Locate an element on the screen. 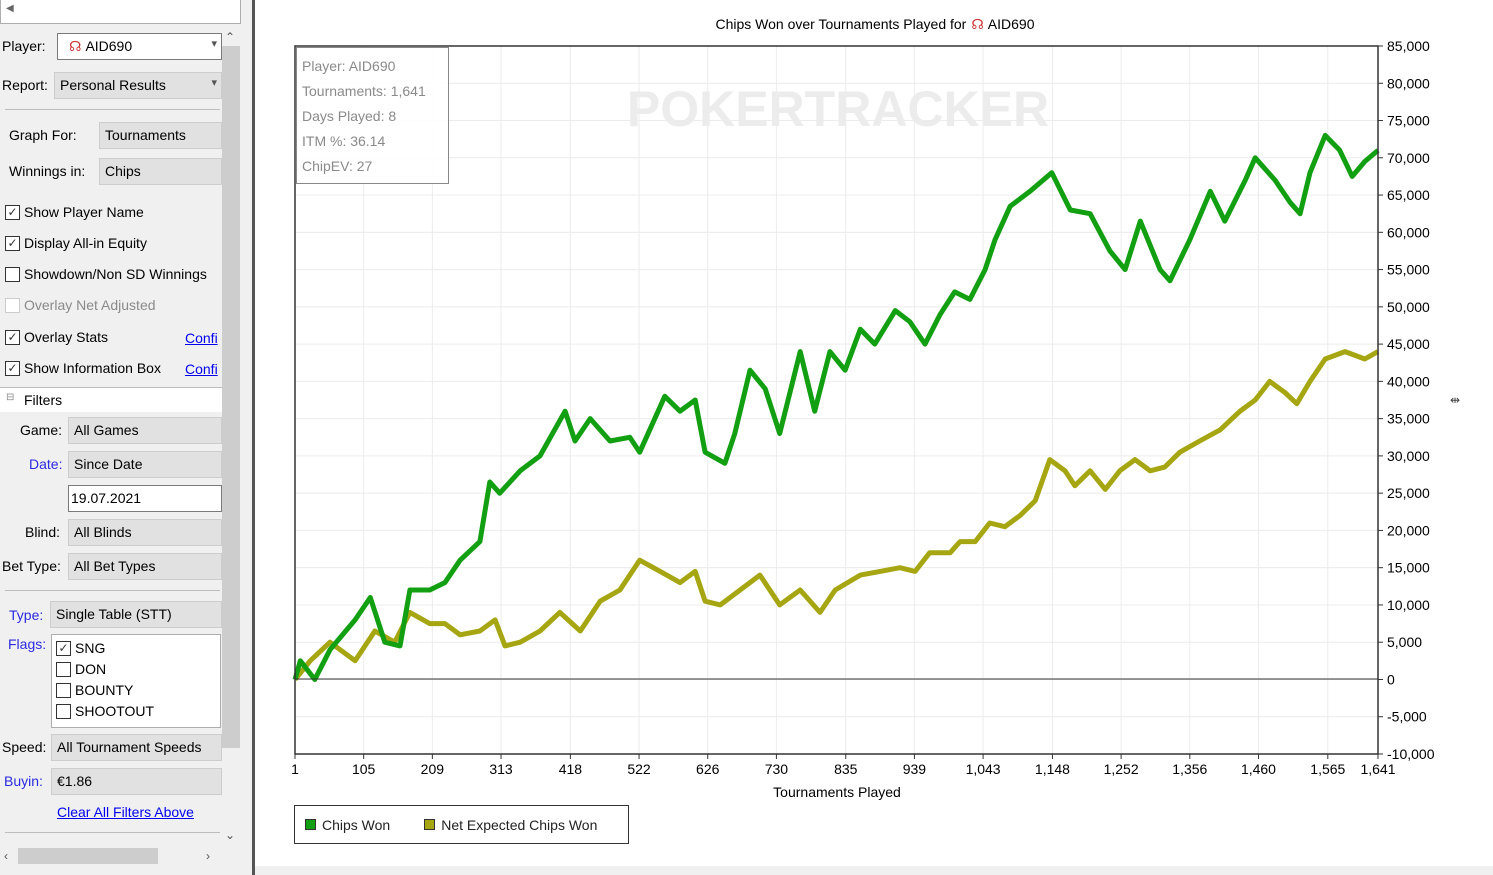  flag-bounty-checkbox: BOUNTY is located at coordinates (94, 690).